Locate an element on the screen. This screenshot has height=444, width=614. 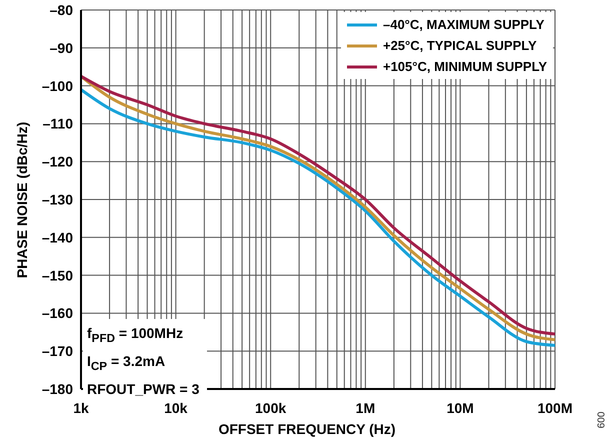
x-tick-label: 10k is located at coordinates (176, 408).